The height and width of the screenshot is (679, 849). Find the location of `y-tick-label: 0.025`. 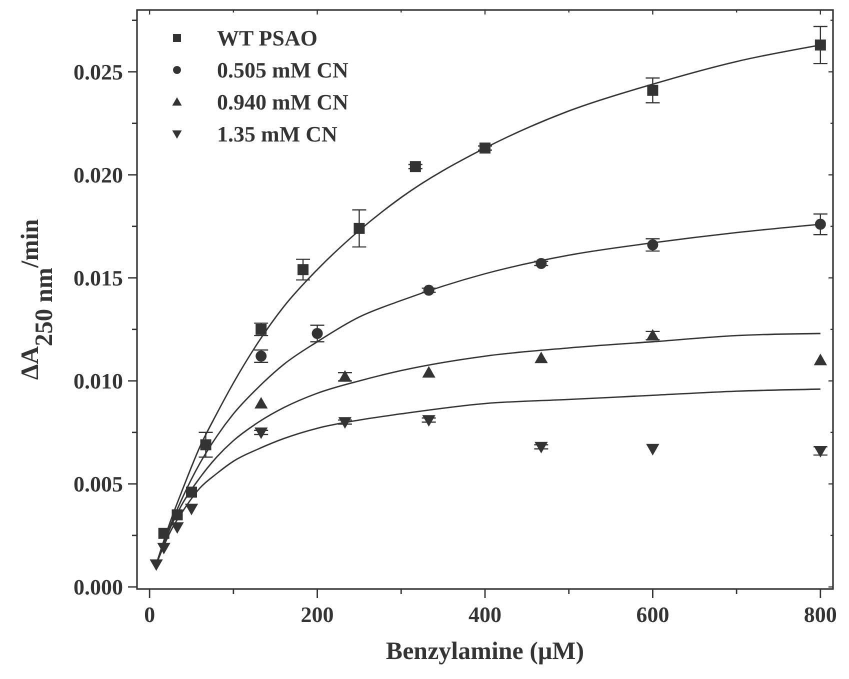

y-tick-label: 0.025 is located at coordinates (98, 72).